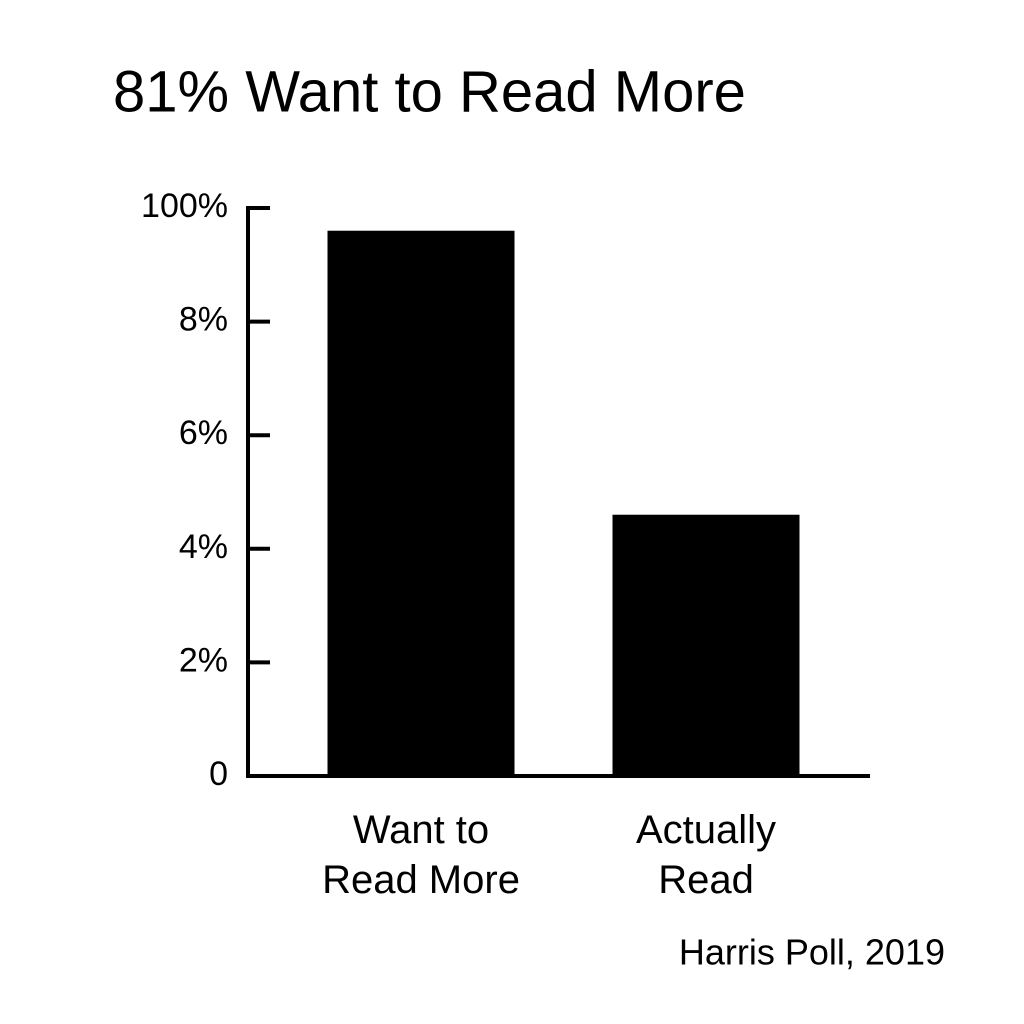 Image resolution: width=1024 pixels, height=1024 pixels. I want to click on y-tick-label: 4%, so click(203, 547).